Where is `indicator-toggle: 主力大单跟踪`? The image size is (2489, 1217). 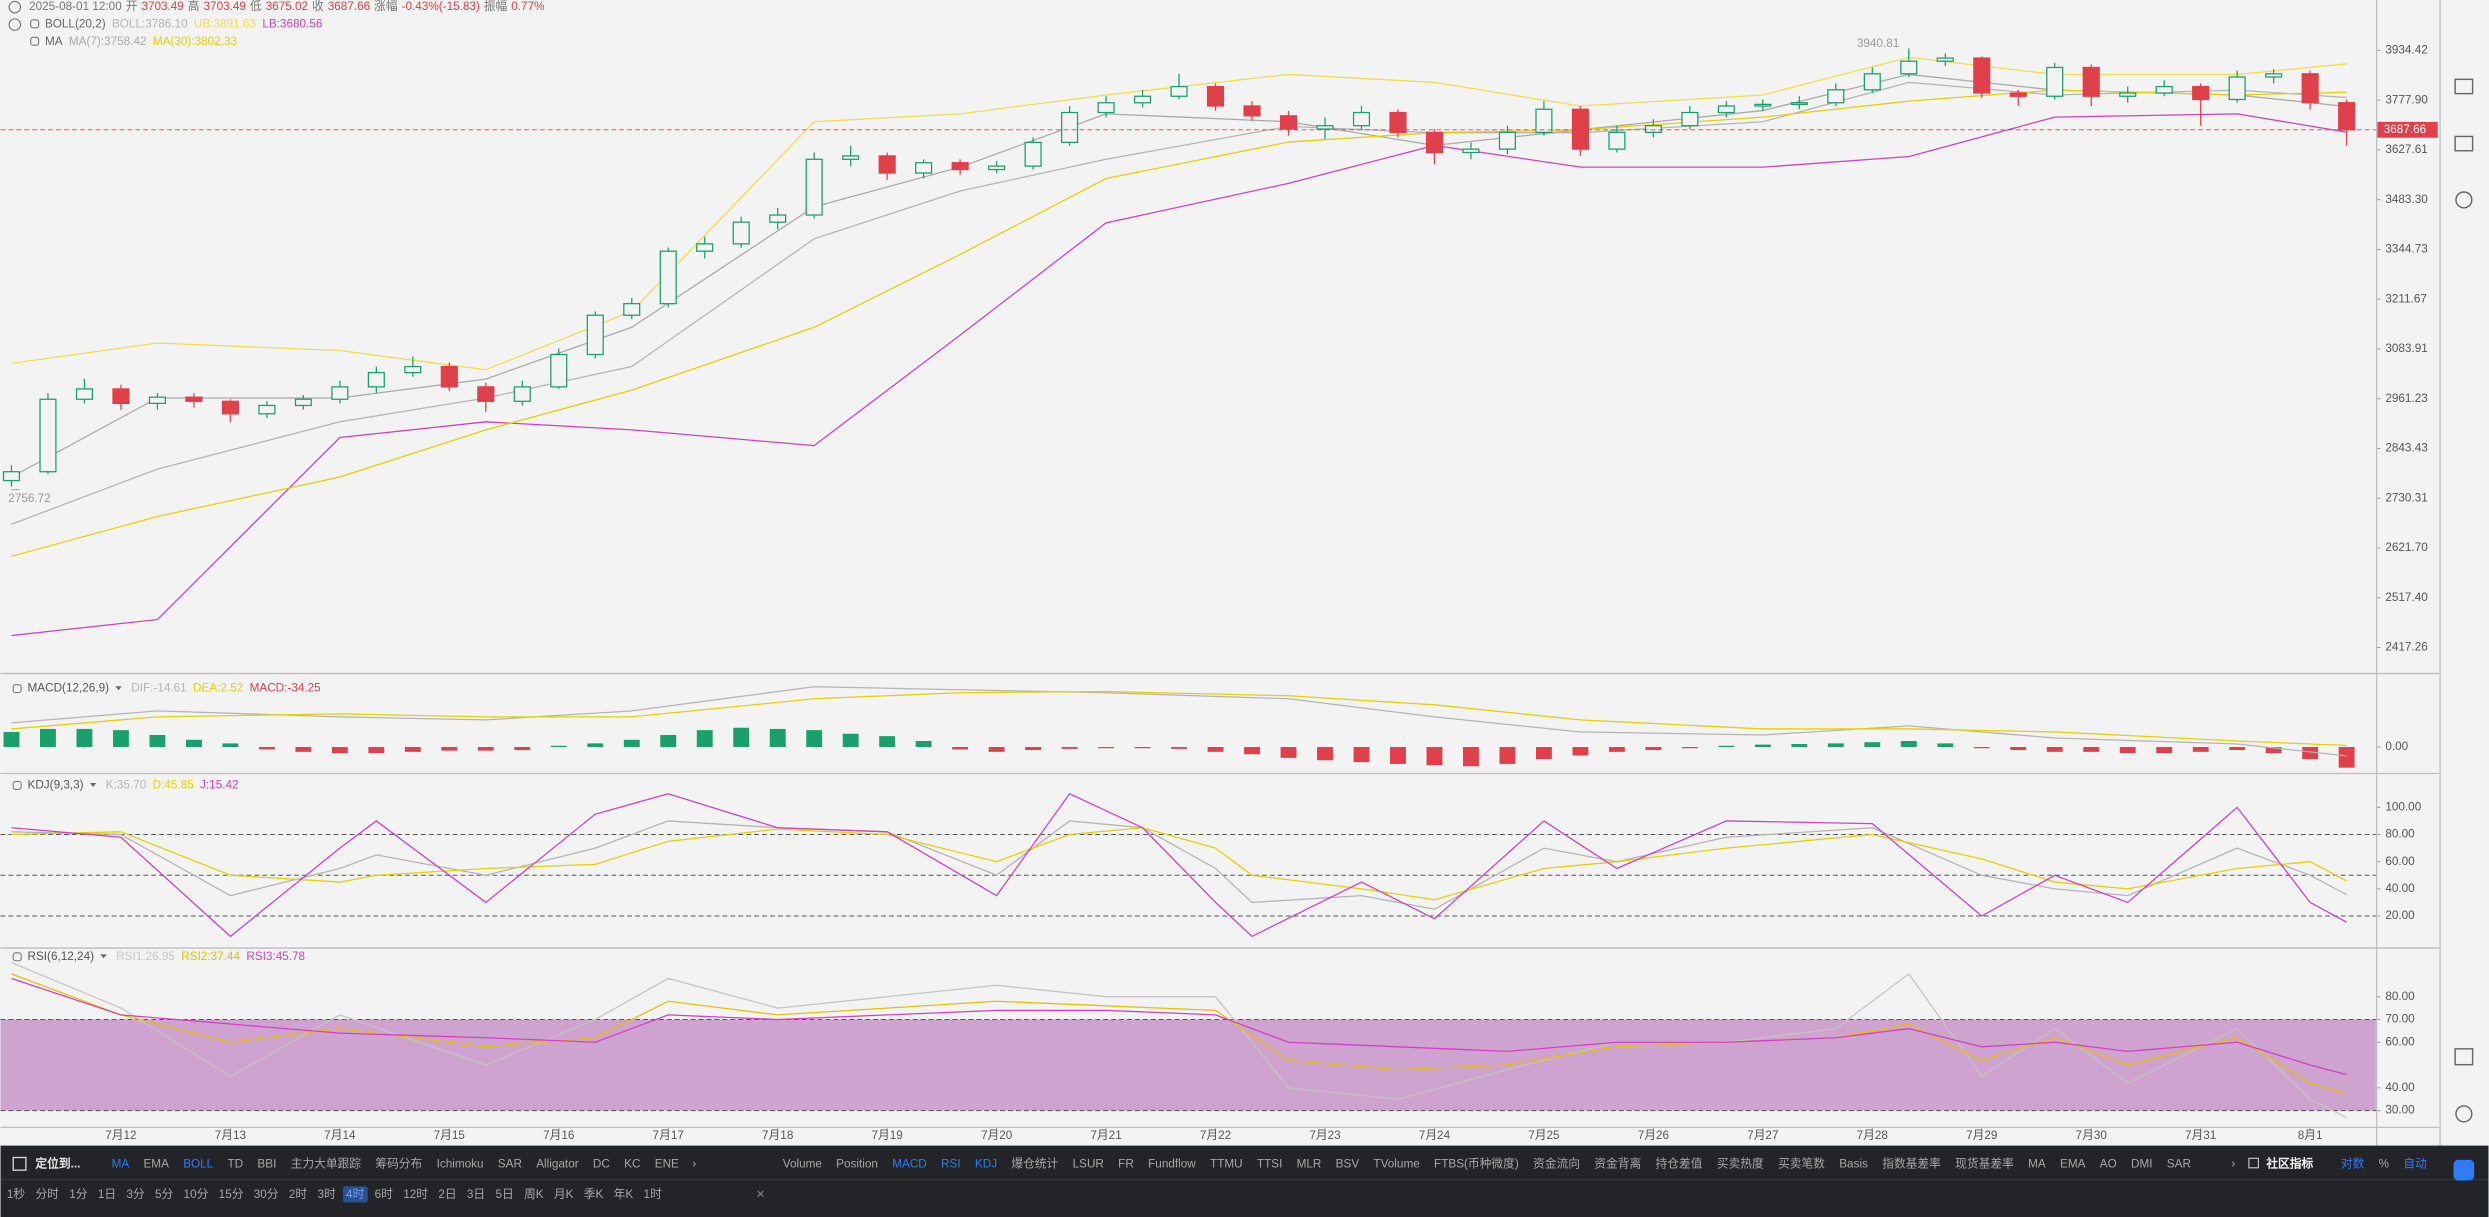 indicator-toggle: 主力大单跟踪 is located at coordinates (326, 1164).